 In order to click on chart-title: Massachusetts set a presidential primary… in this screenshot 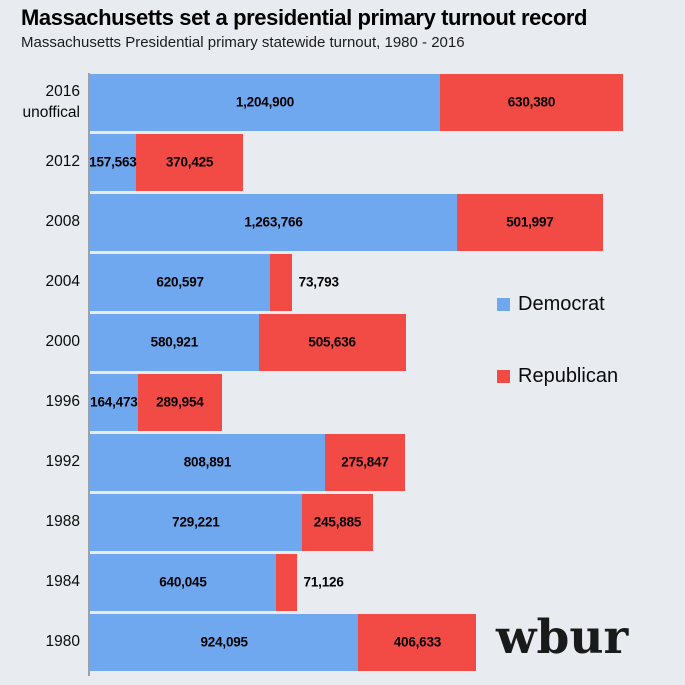, I will do `click(304, 17)`.